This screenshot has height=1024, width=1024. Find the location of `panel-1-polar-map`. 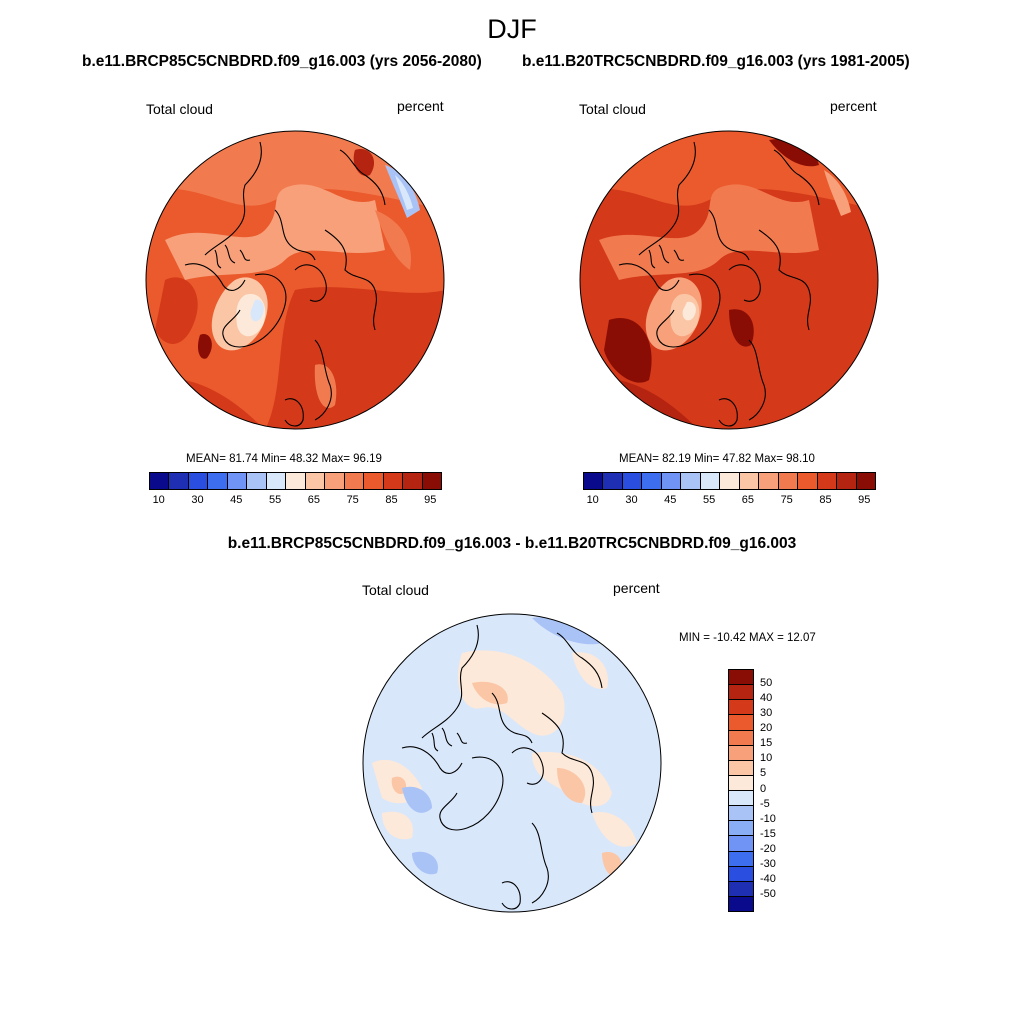

panel-1-polar-map is located at coordinates (295, 280).